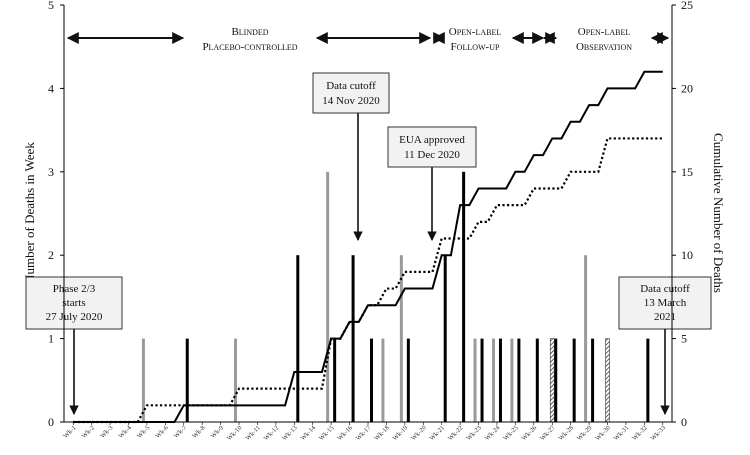 This screenshot has height=455, width=750. Describe the element at coordinates (622, 433) in the screenshot. I see `x-tick-label: Wk-31` at that location.